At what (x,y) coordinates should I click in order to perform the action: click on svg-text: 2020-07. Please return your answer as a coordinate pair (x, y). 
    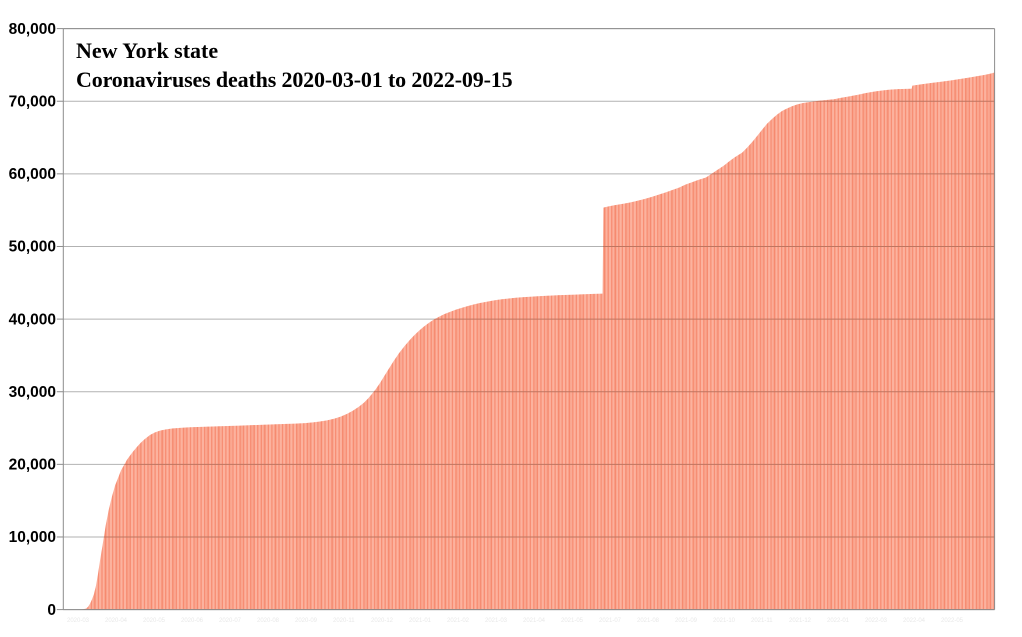
    Looking at the image, I should click on (230, 621).